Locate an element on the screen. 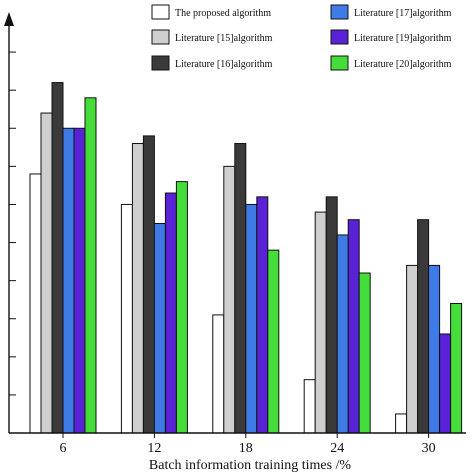 The height and width of the screenshot is (474, 474). legend-label-4: Literature [17]algorithm is located at coordinates (403, 13).